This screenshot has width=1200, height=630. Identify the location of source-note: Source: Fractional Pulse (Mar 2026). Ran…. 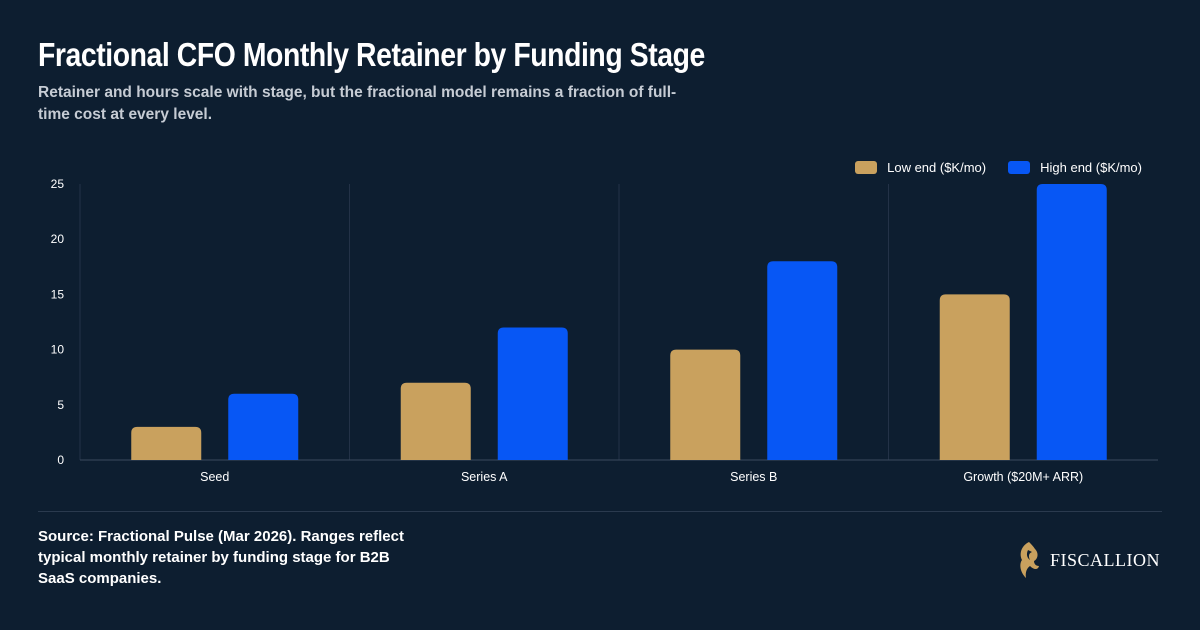
(221, 557).